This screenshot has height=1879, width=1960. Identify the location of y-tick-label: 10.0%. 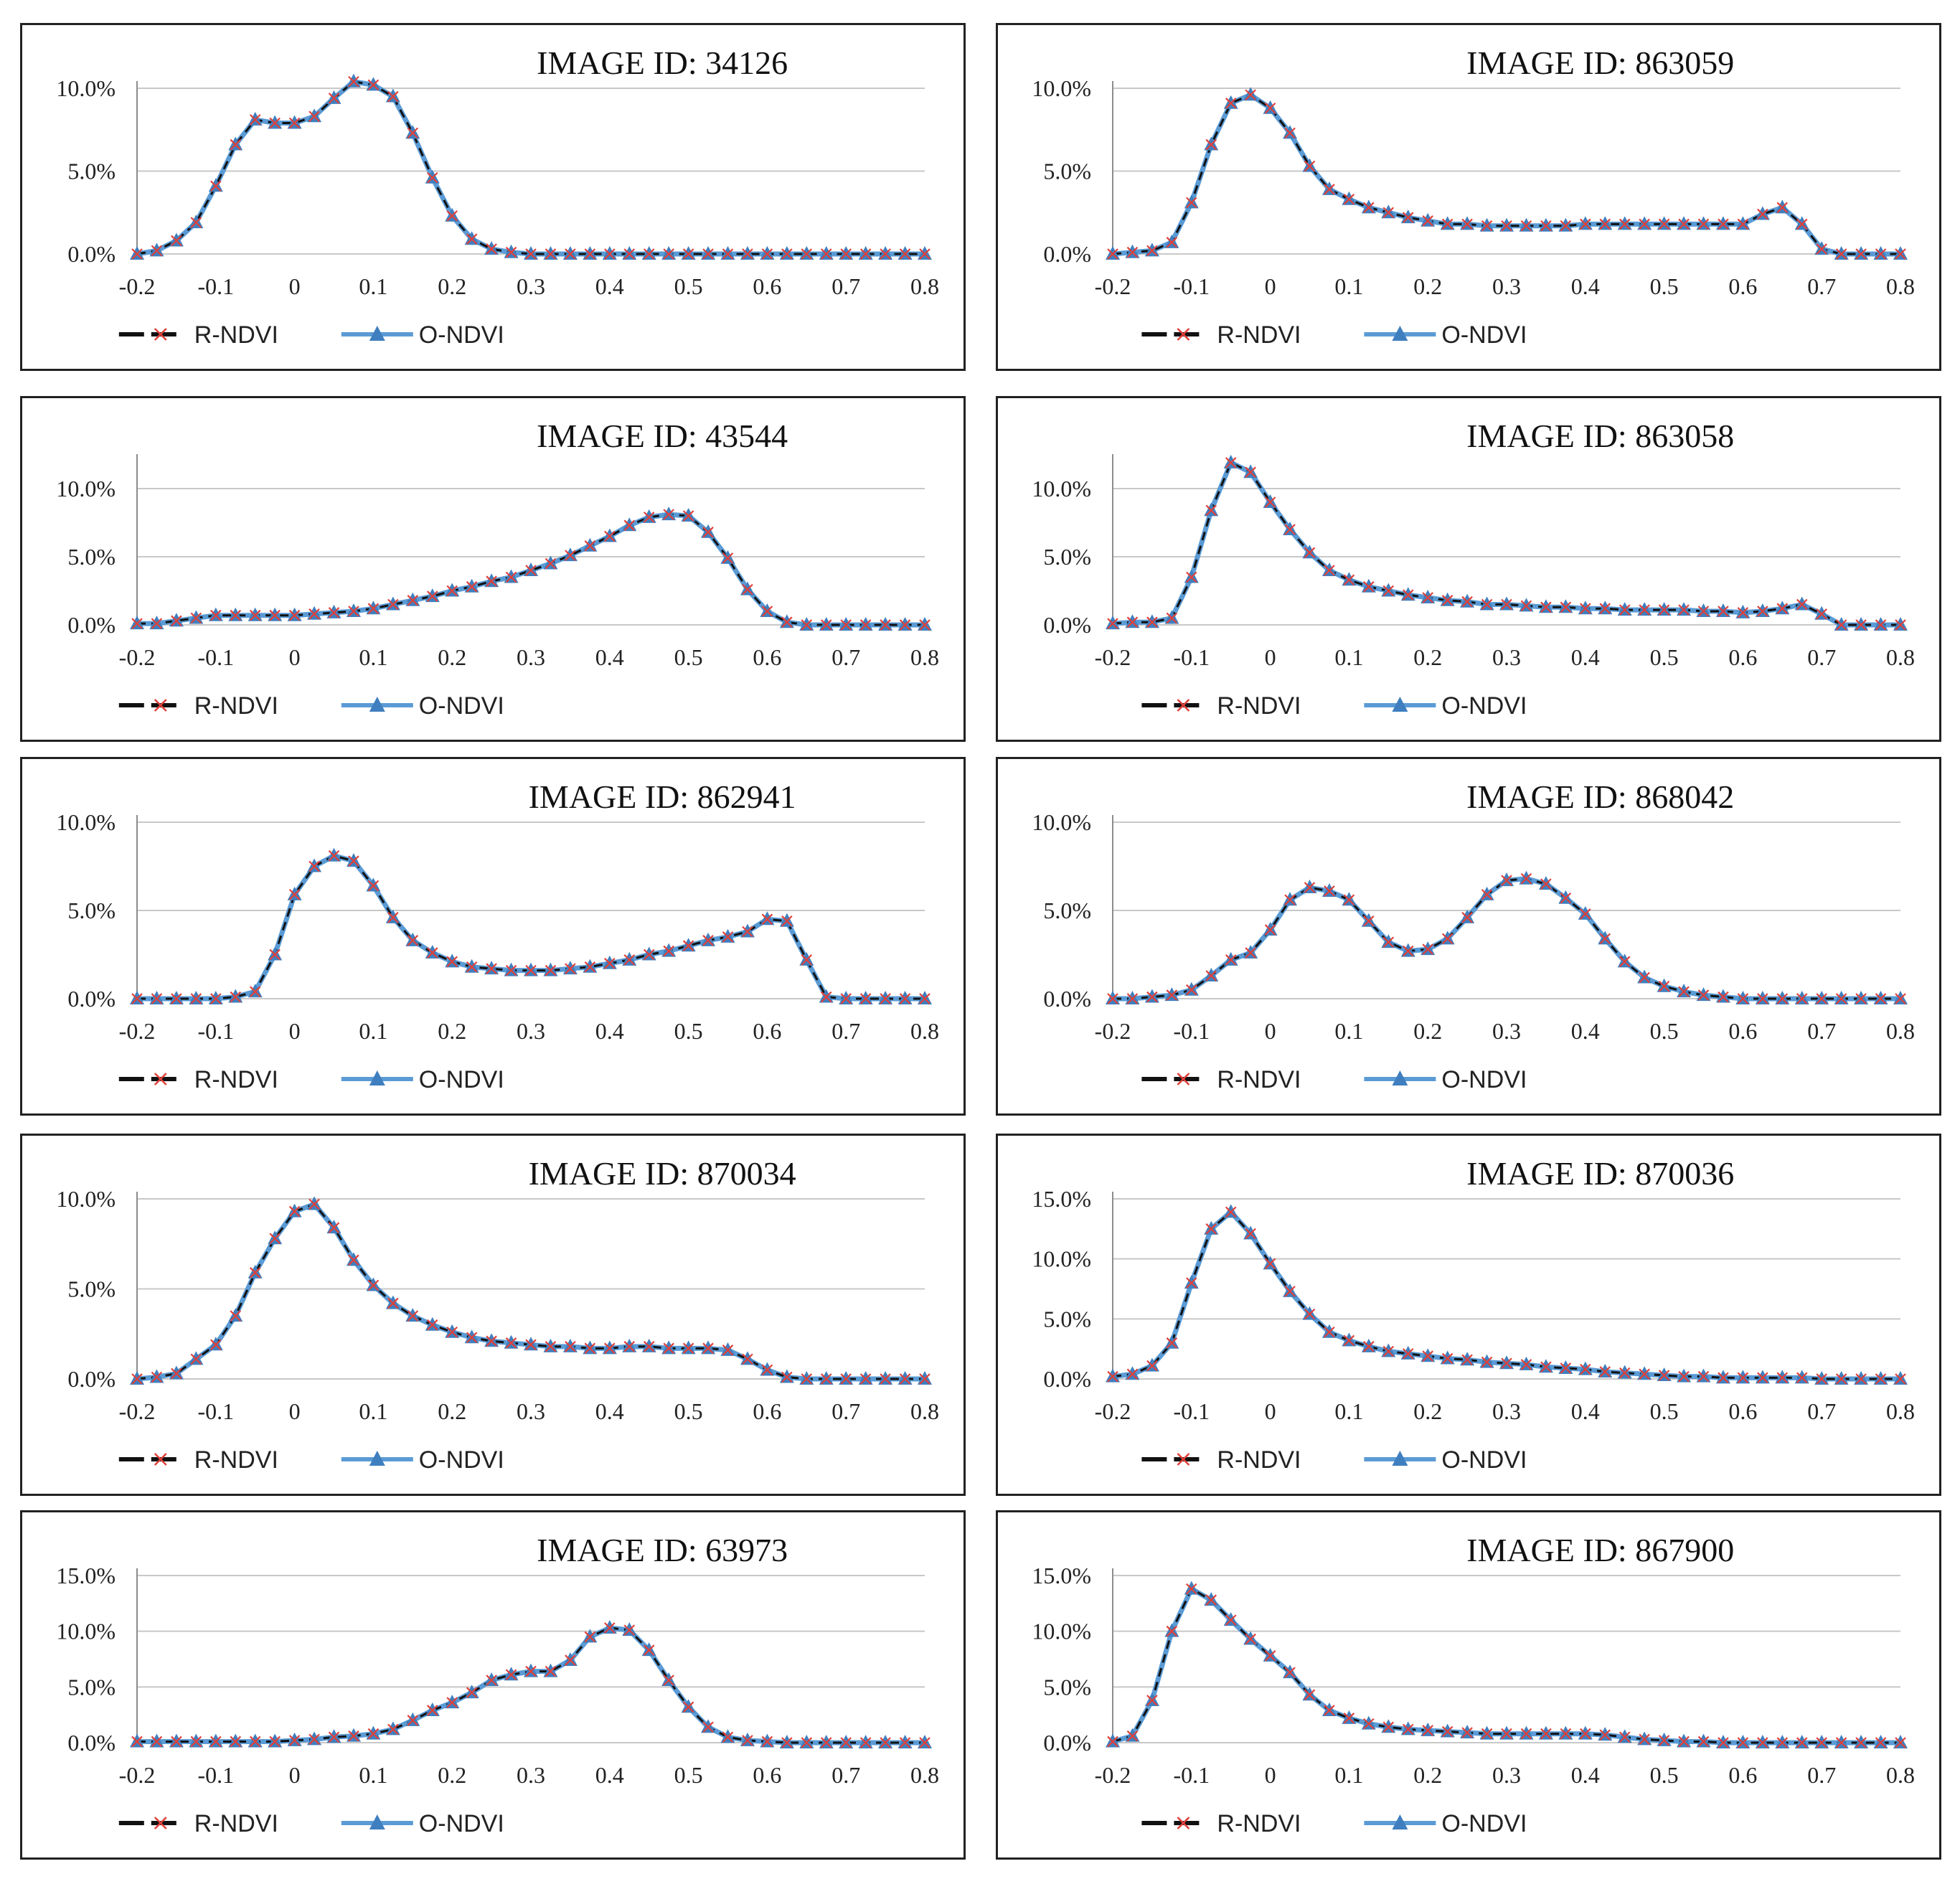
(86, 1631).